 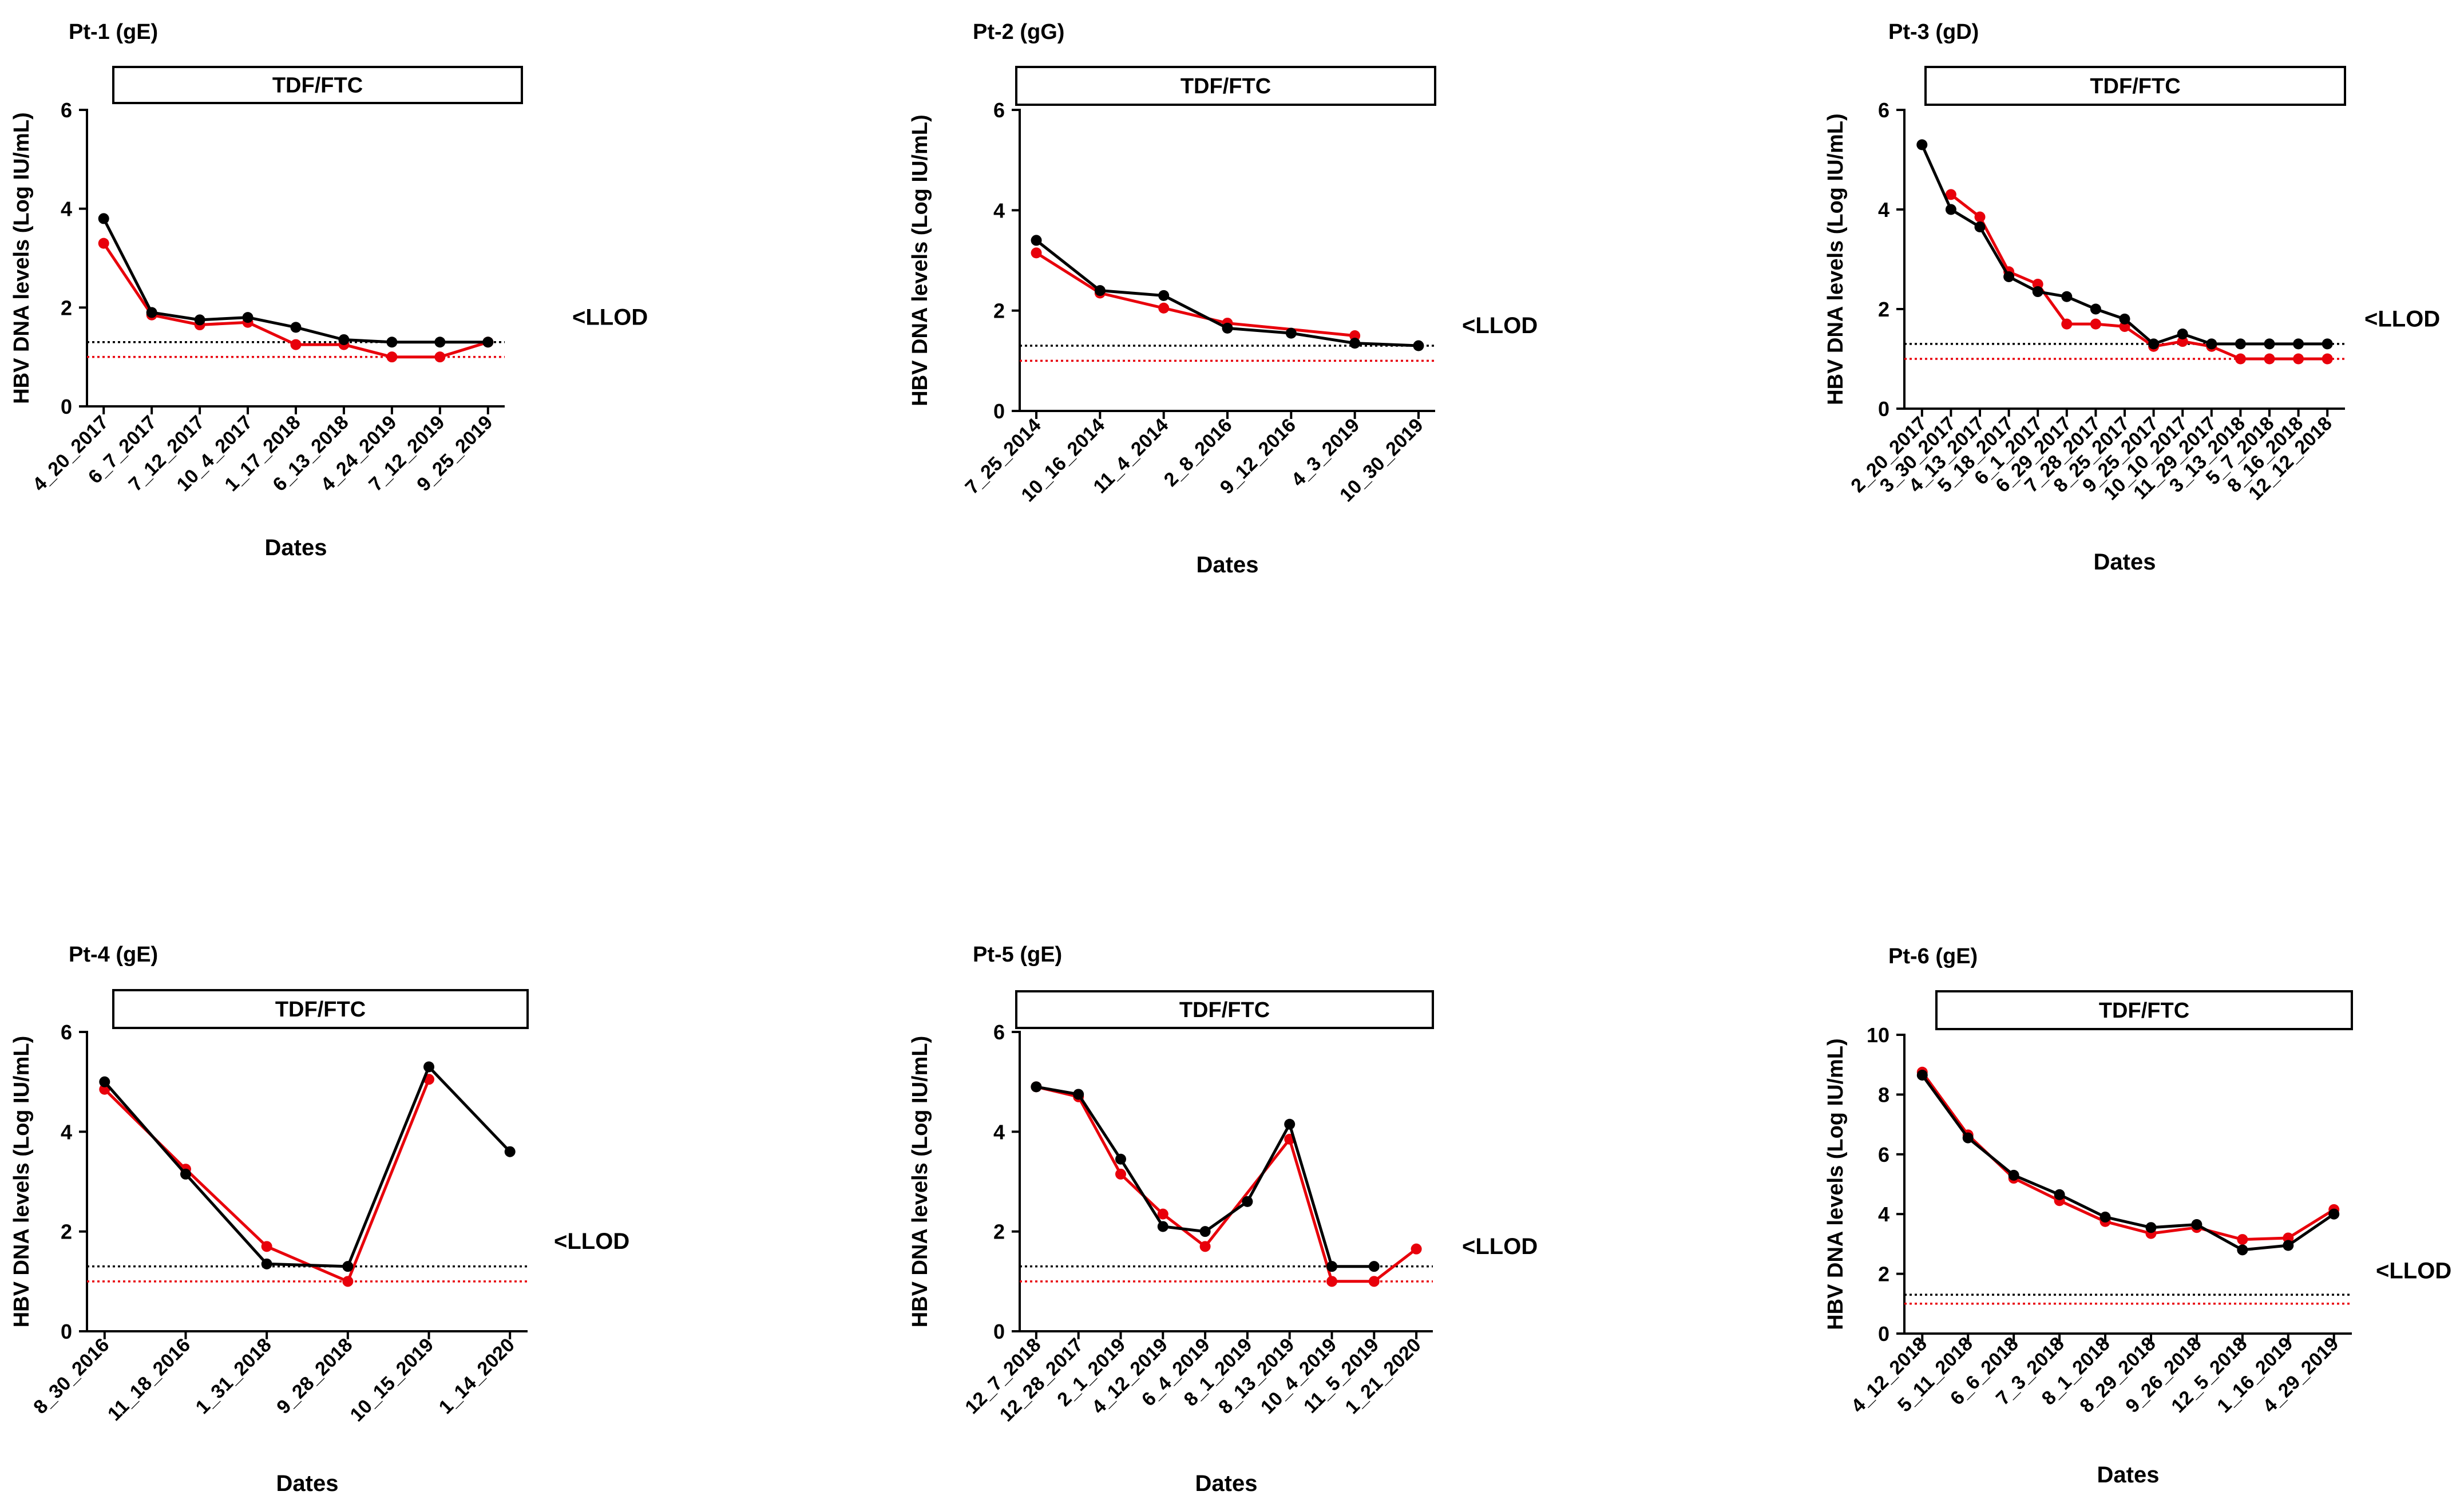 I want to click on y-tick-label: 8, so click(x=1883, y=1095).